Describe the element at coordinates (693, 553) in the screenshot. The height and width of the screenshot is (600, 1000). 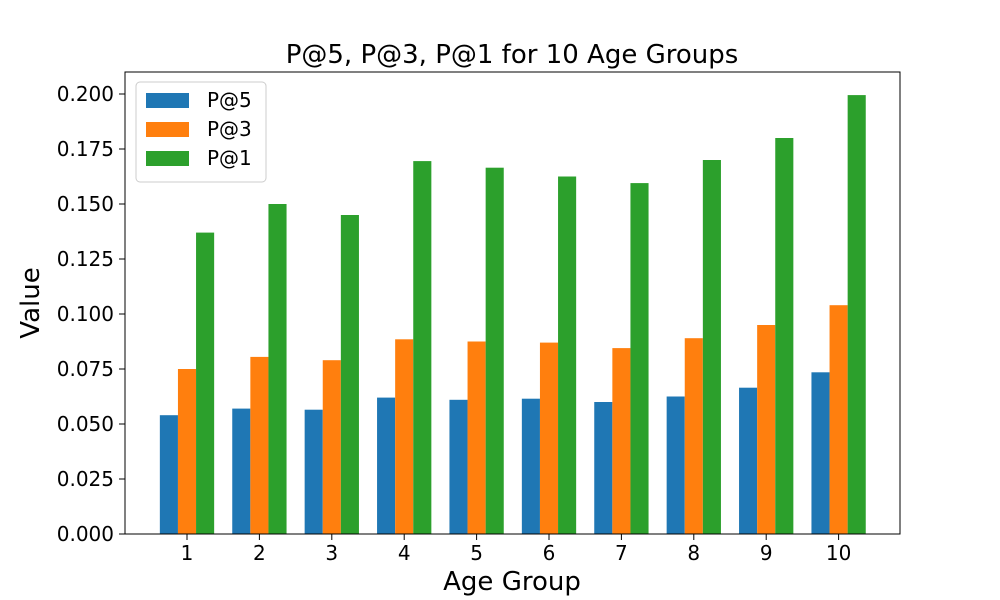
I see `x-tick-label: 8` at that location.